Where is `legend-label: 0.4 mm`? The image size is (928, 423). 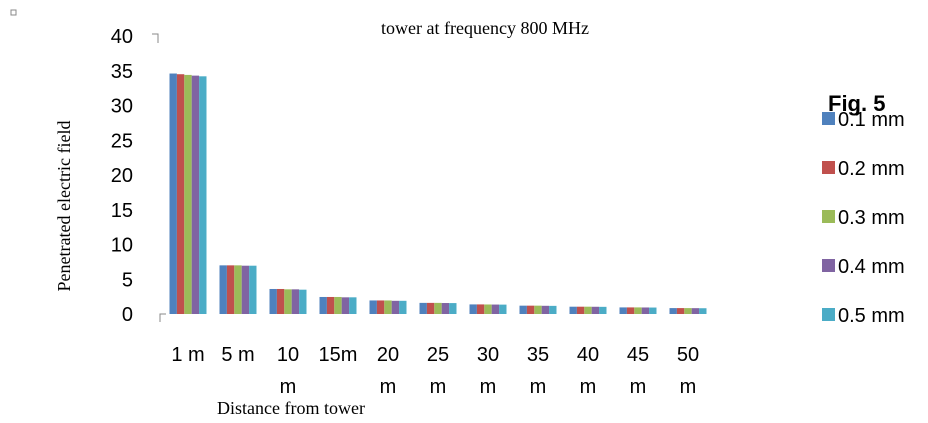 legend-label: 0.4 mm is located at coordinates (871, 267).